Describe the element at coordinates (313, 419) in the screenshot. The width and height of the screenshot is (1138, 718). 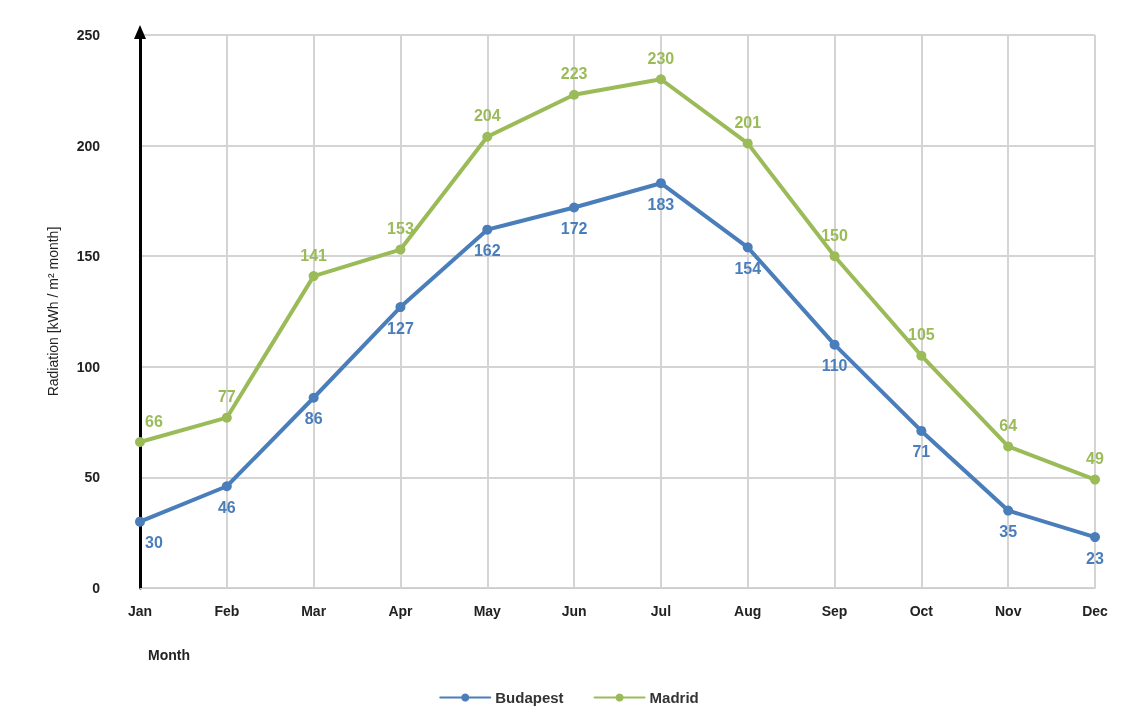
I see `data-label: 86` at that location.